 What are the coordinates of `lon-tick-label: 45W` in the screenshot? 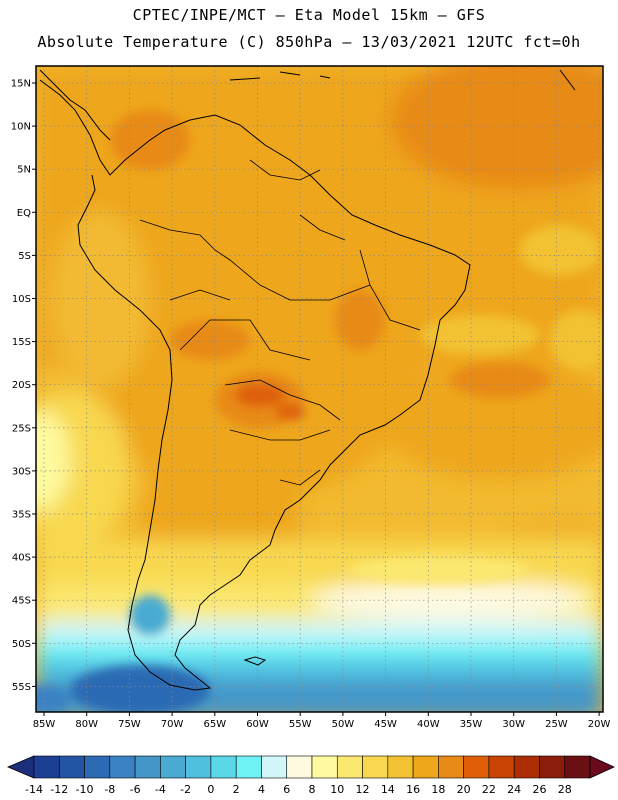 It's located at (385, 724).